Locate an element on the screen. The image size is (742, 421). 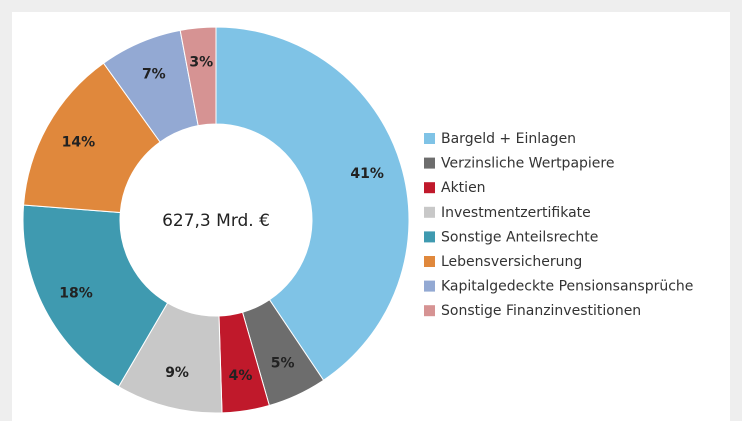
legend-label: Investmentzertifikate is located at coordinates (516, 213).